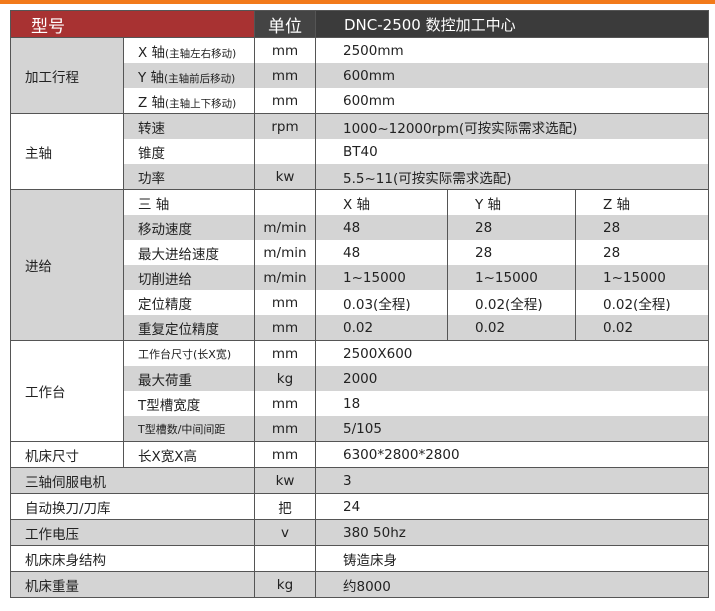  I want to click on model-label: 型号, so click(132, 24).